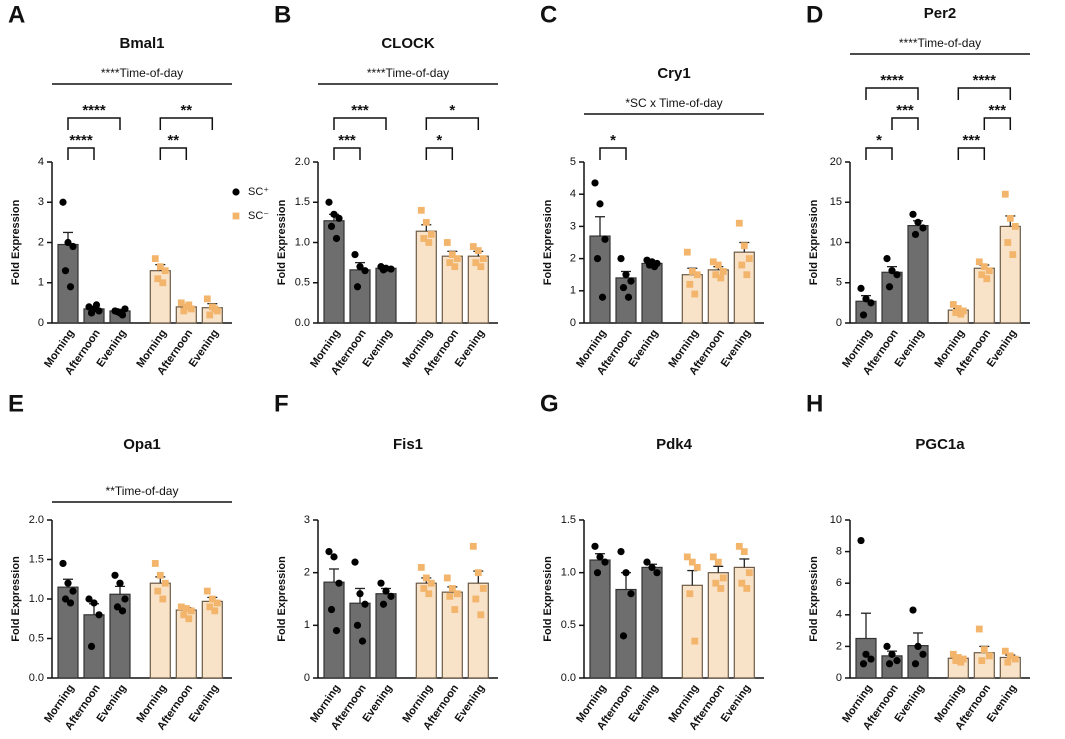 The image size is (1065, 739). What do you see at coordinates (839, 583) in the screenshot?
I see `y-tick-label: 6` at bounding box center [839, 583].